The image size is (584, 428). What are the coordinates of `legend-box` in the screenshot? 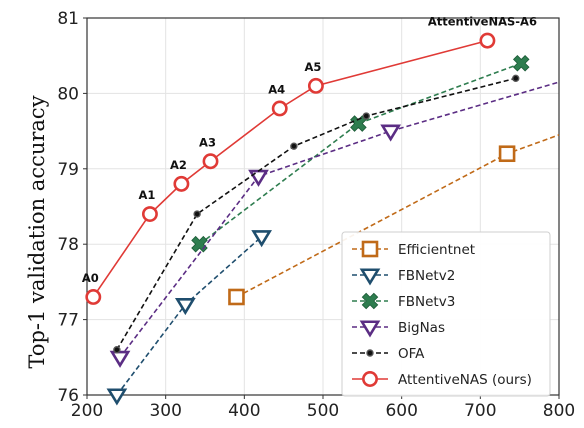 It's located at (446, 314).